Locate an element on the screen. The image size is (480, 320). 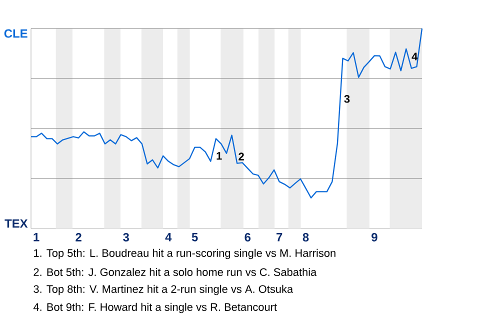
x-tick-label: 8 is located at coordinates (305, 237).